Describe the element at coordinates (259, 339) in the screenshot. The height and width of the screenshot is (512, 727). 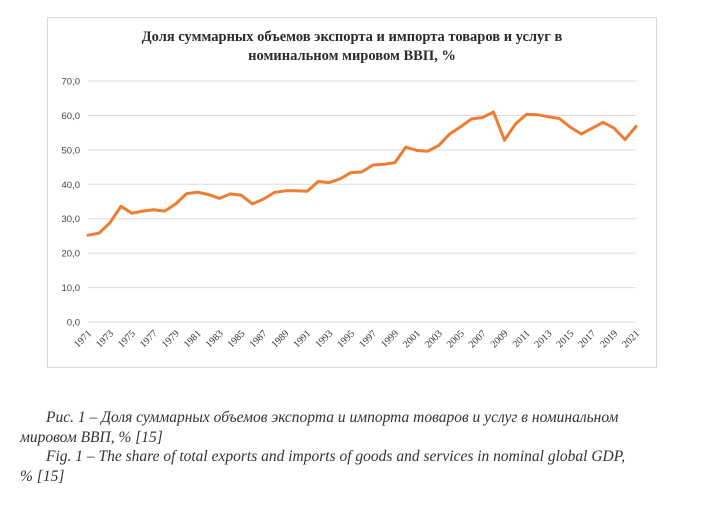
I see `x-tick-label: 1987` at that location.